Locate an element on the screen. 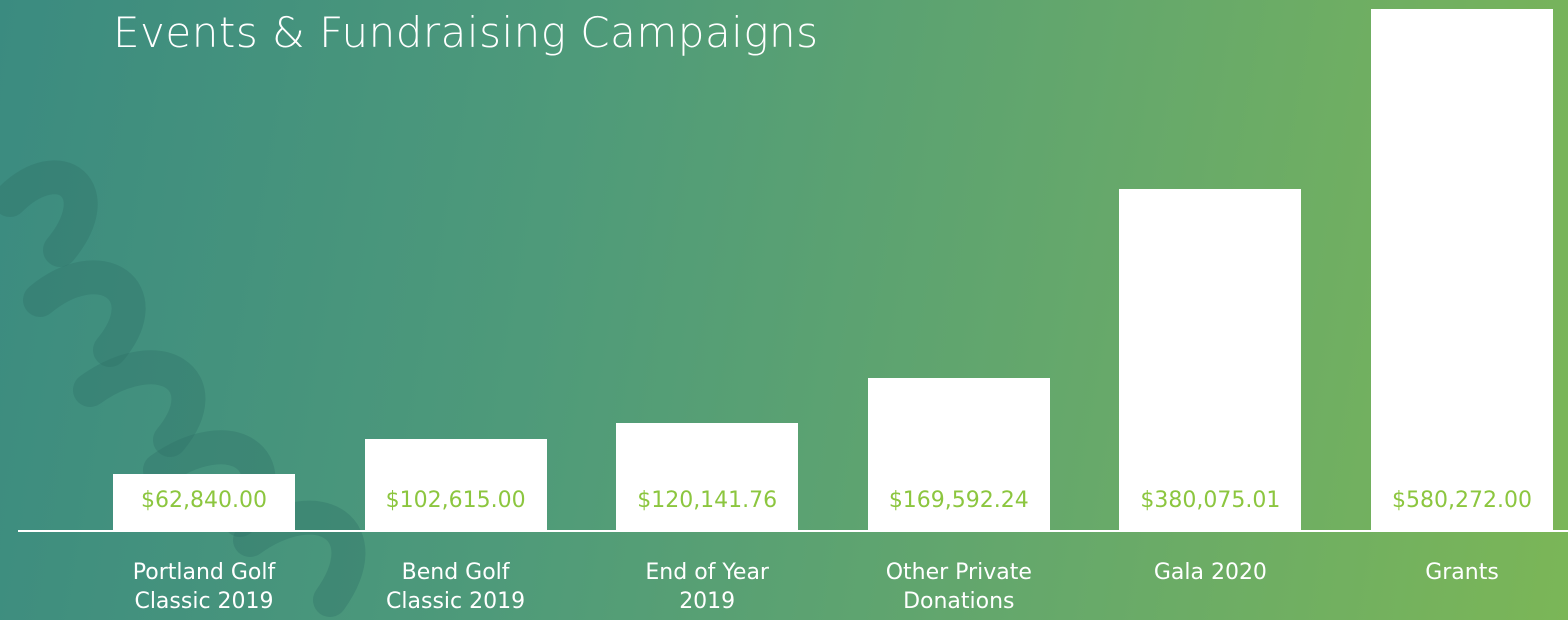 Image resolution: width=1568 pixels, height=620 pixels. x-tick-label: Other Private Donations is located at coordinates (958, 587).